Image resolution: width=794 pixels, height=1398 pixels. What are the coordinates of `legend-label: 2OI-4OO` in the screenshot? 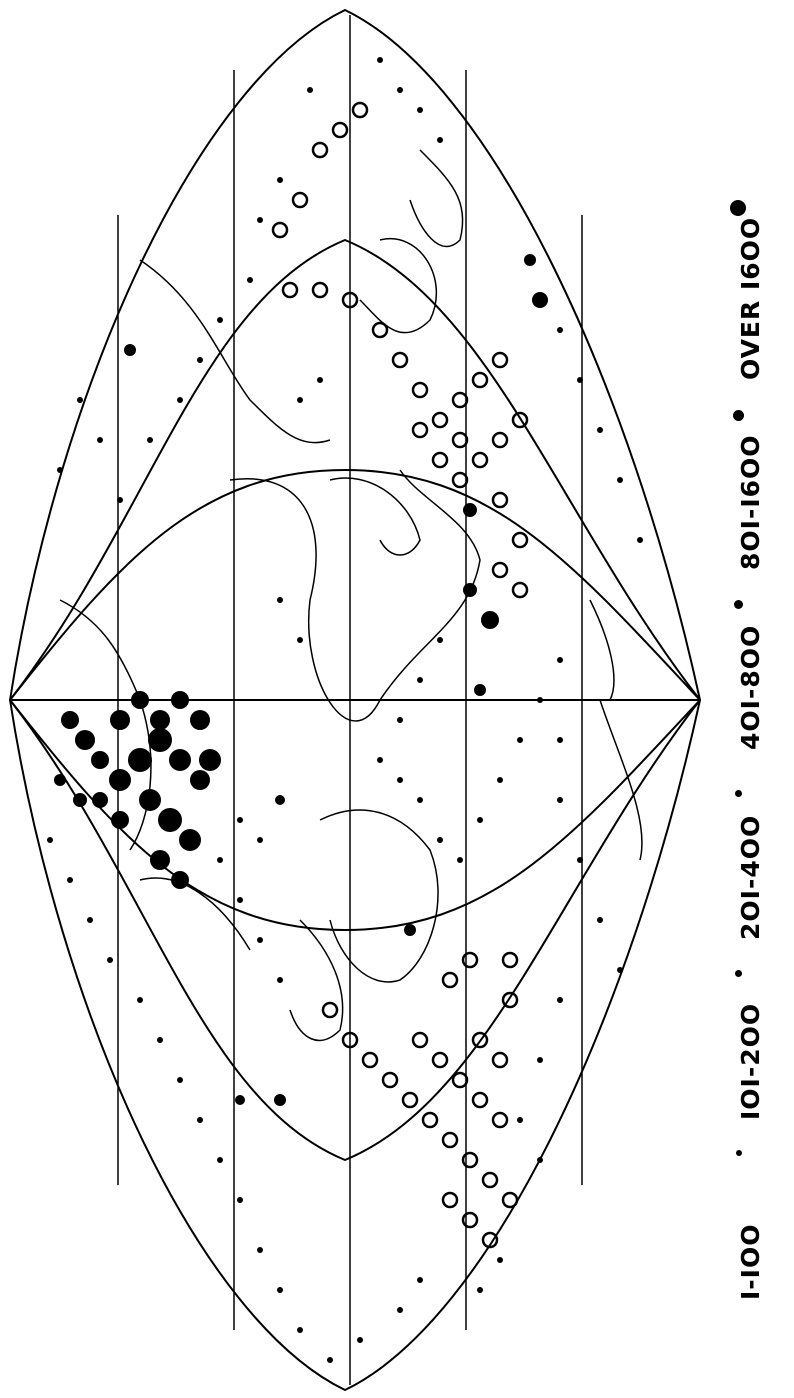 It's located at (750, 877).